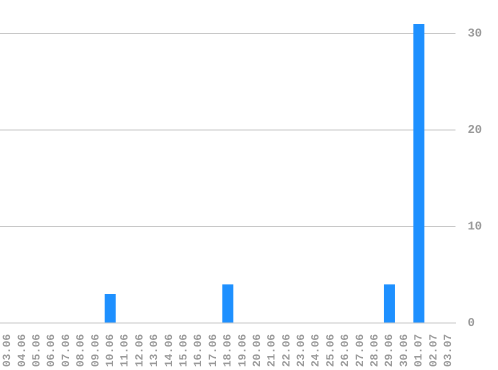 The width and height of the screenshot is (498, 370). What do you see at coordinates (475, 33) in the screenshot?
I see `y-tick-label: 30` at bounding box center [475, 33].